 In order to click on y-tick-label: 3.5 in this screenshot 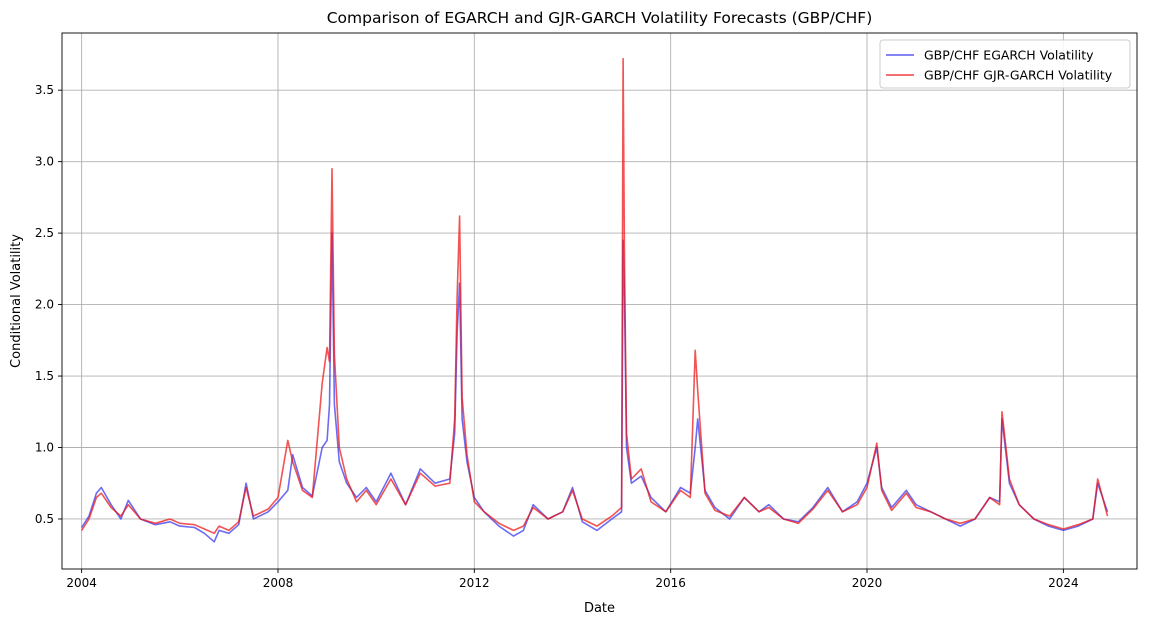, I will do `click(44, 90)`.